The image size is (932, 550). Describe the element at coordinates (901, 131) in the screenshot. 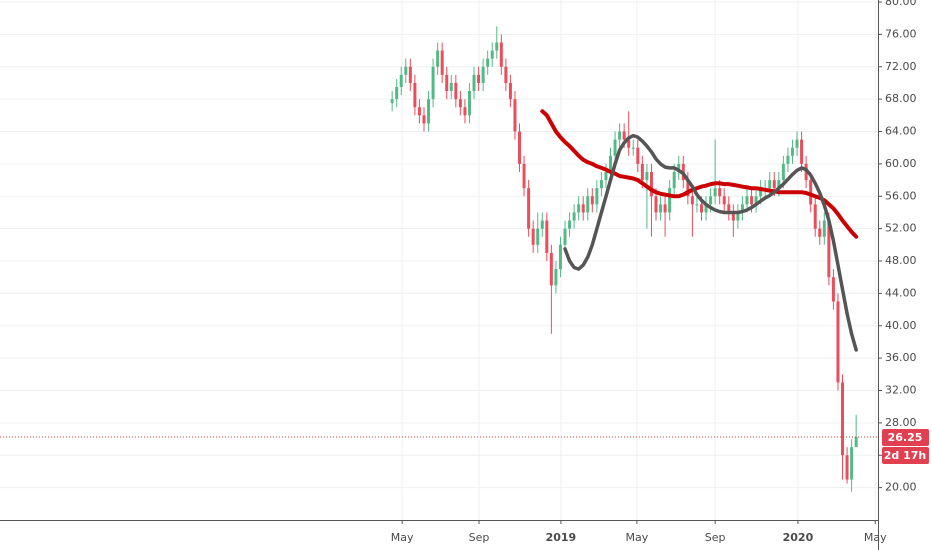

I see `y-tick-label: 64.00` at that location.